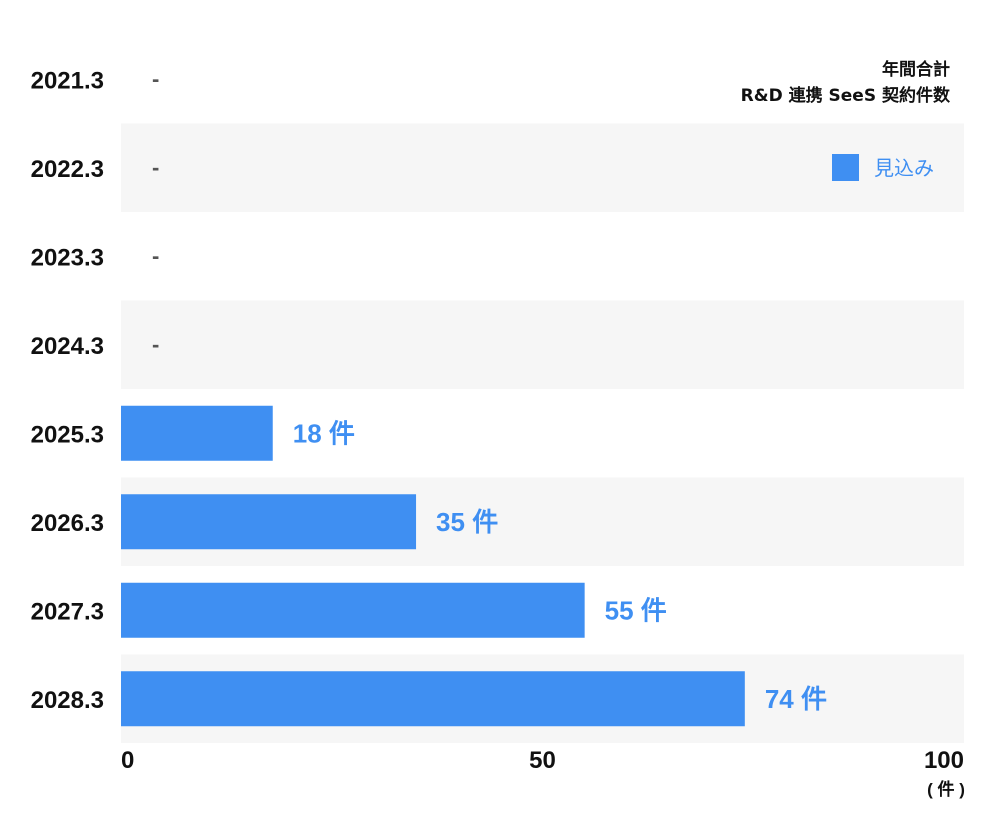  Describe the element at coordinates (845, 167) in the screenshot. I see `legend-swatch` at that location.